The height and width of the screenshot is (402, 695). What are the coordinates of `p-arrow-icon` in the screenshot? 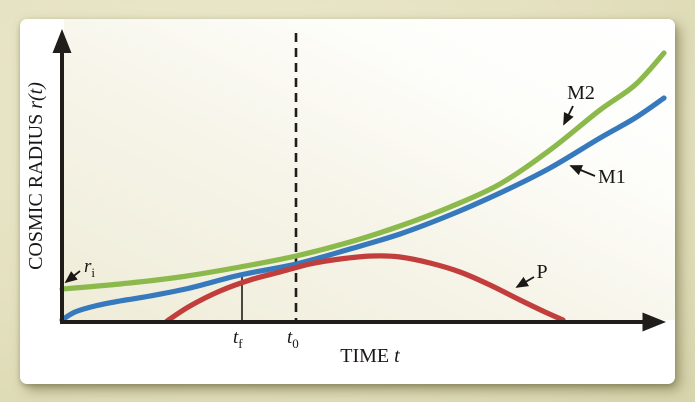 It's located at (525, 282).